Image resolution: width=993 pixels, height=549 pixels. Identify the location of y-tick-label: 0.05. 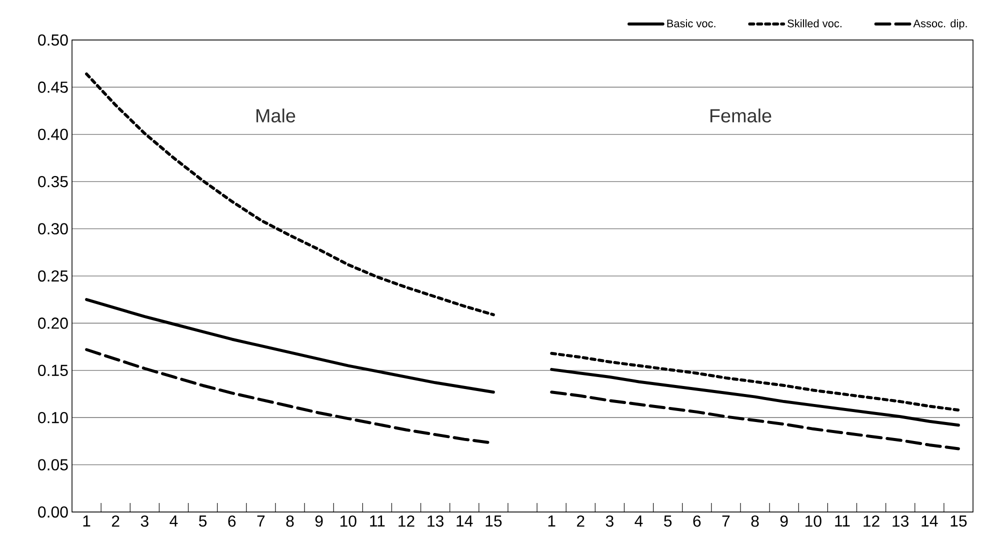
(53, 464).